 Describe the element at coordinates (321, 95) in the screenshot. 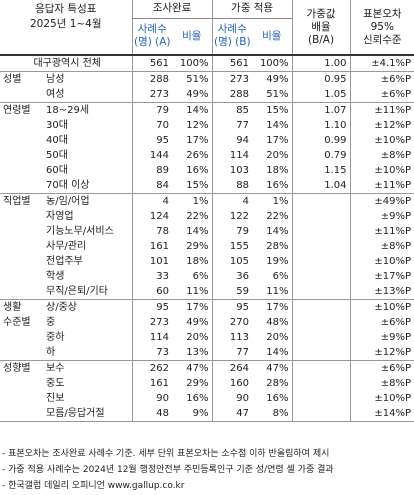

I see `weight-ratio: 1.05` at that location.